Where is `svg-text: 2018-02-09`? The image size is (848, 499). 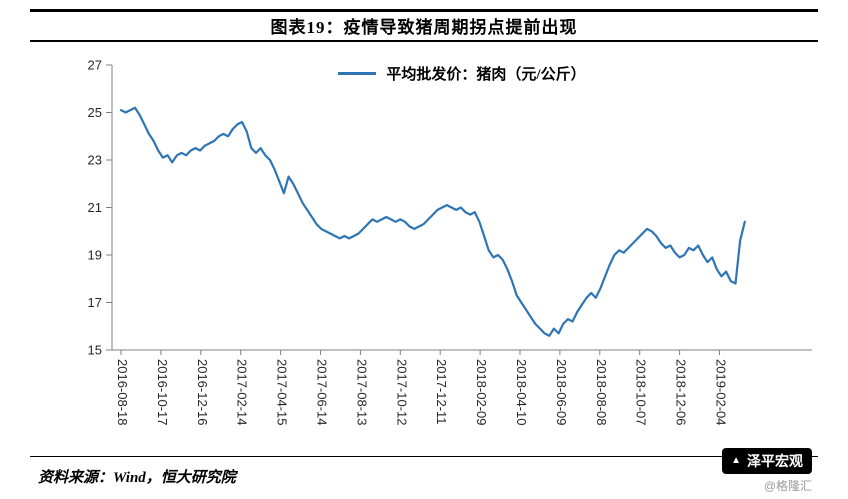
svg-text: 2018-02-09 is located at coordinates (481, 392).